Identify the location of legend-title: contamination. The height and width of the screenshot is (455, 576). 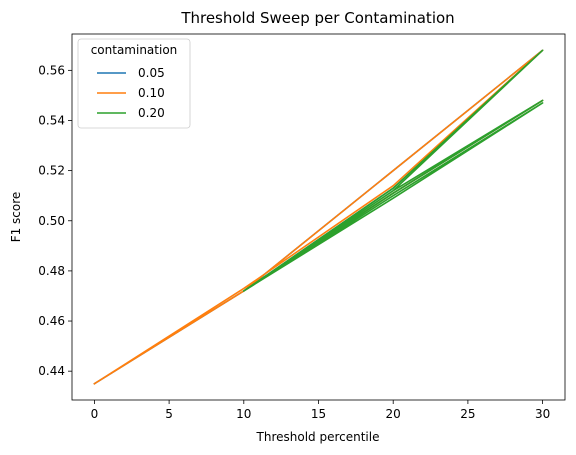
(134, 50).